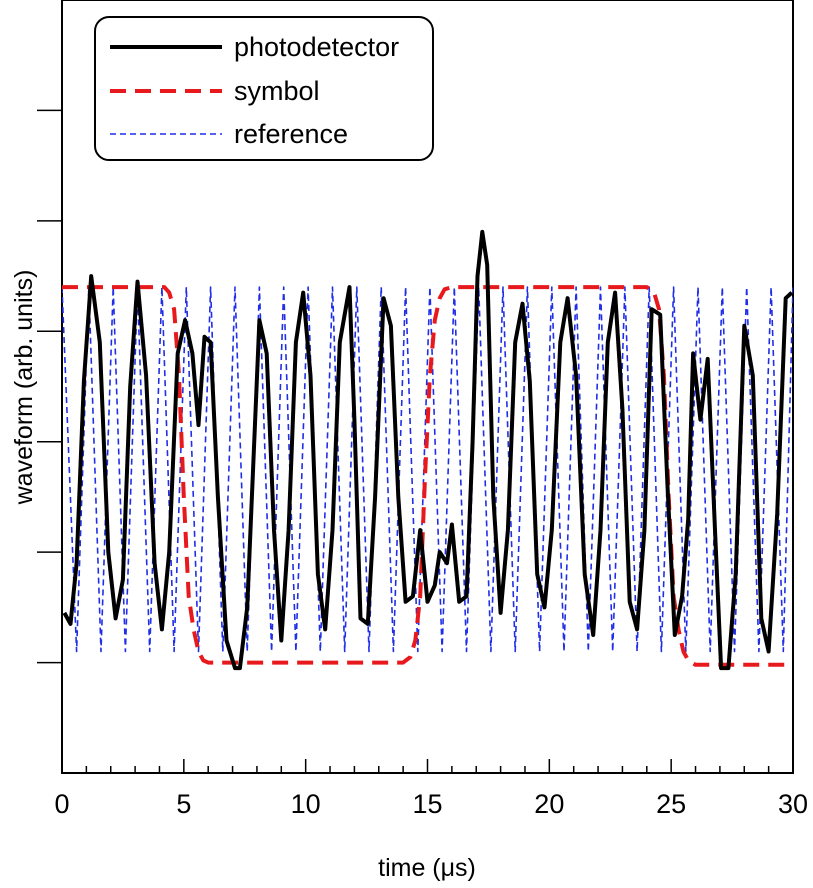 The height and width of the screenshot is (888, 813). Describe the element at coordinates (316, 47) in the screenshot. I see `legend-label-photodetector: photodetector` at that location.